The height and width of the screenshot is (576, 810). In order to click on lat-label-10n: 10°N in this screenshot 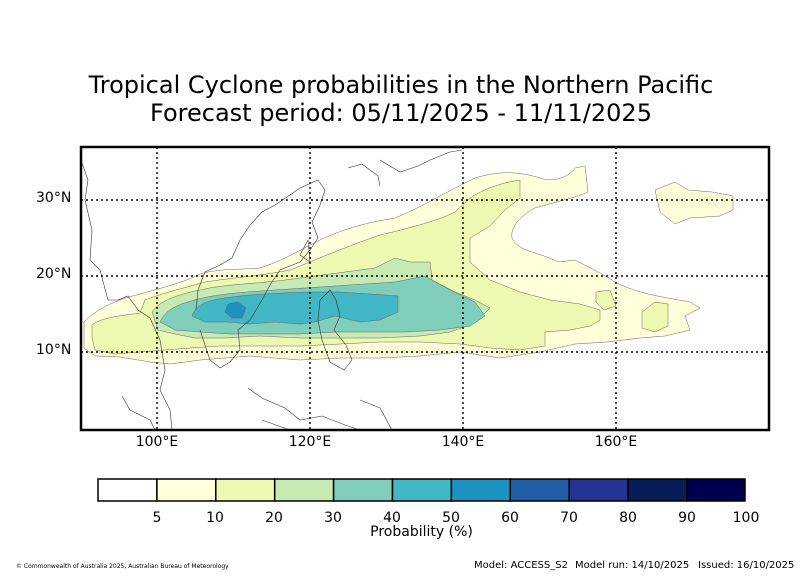, I will do `click(54, 350)`.